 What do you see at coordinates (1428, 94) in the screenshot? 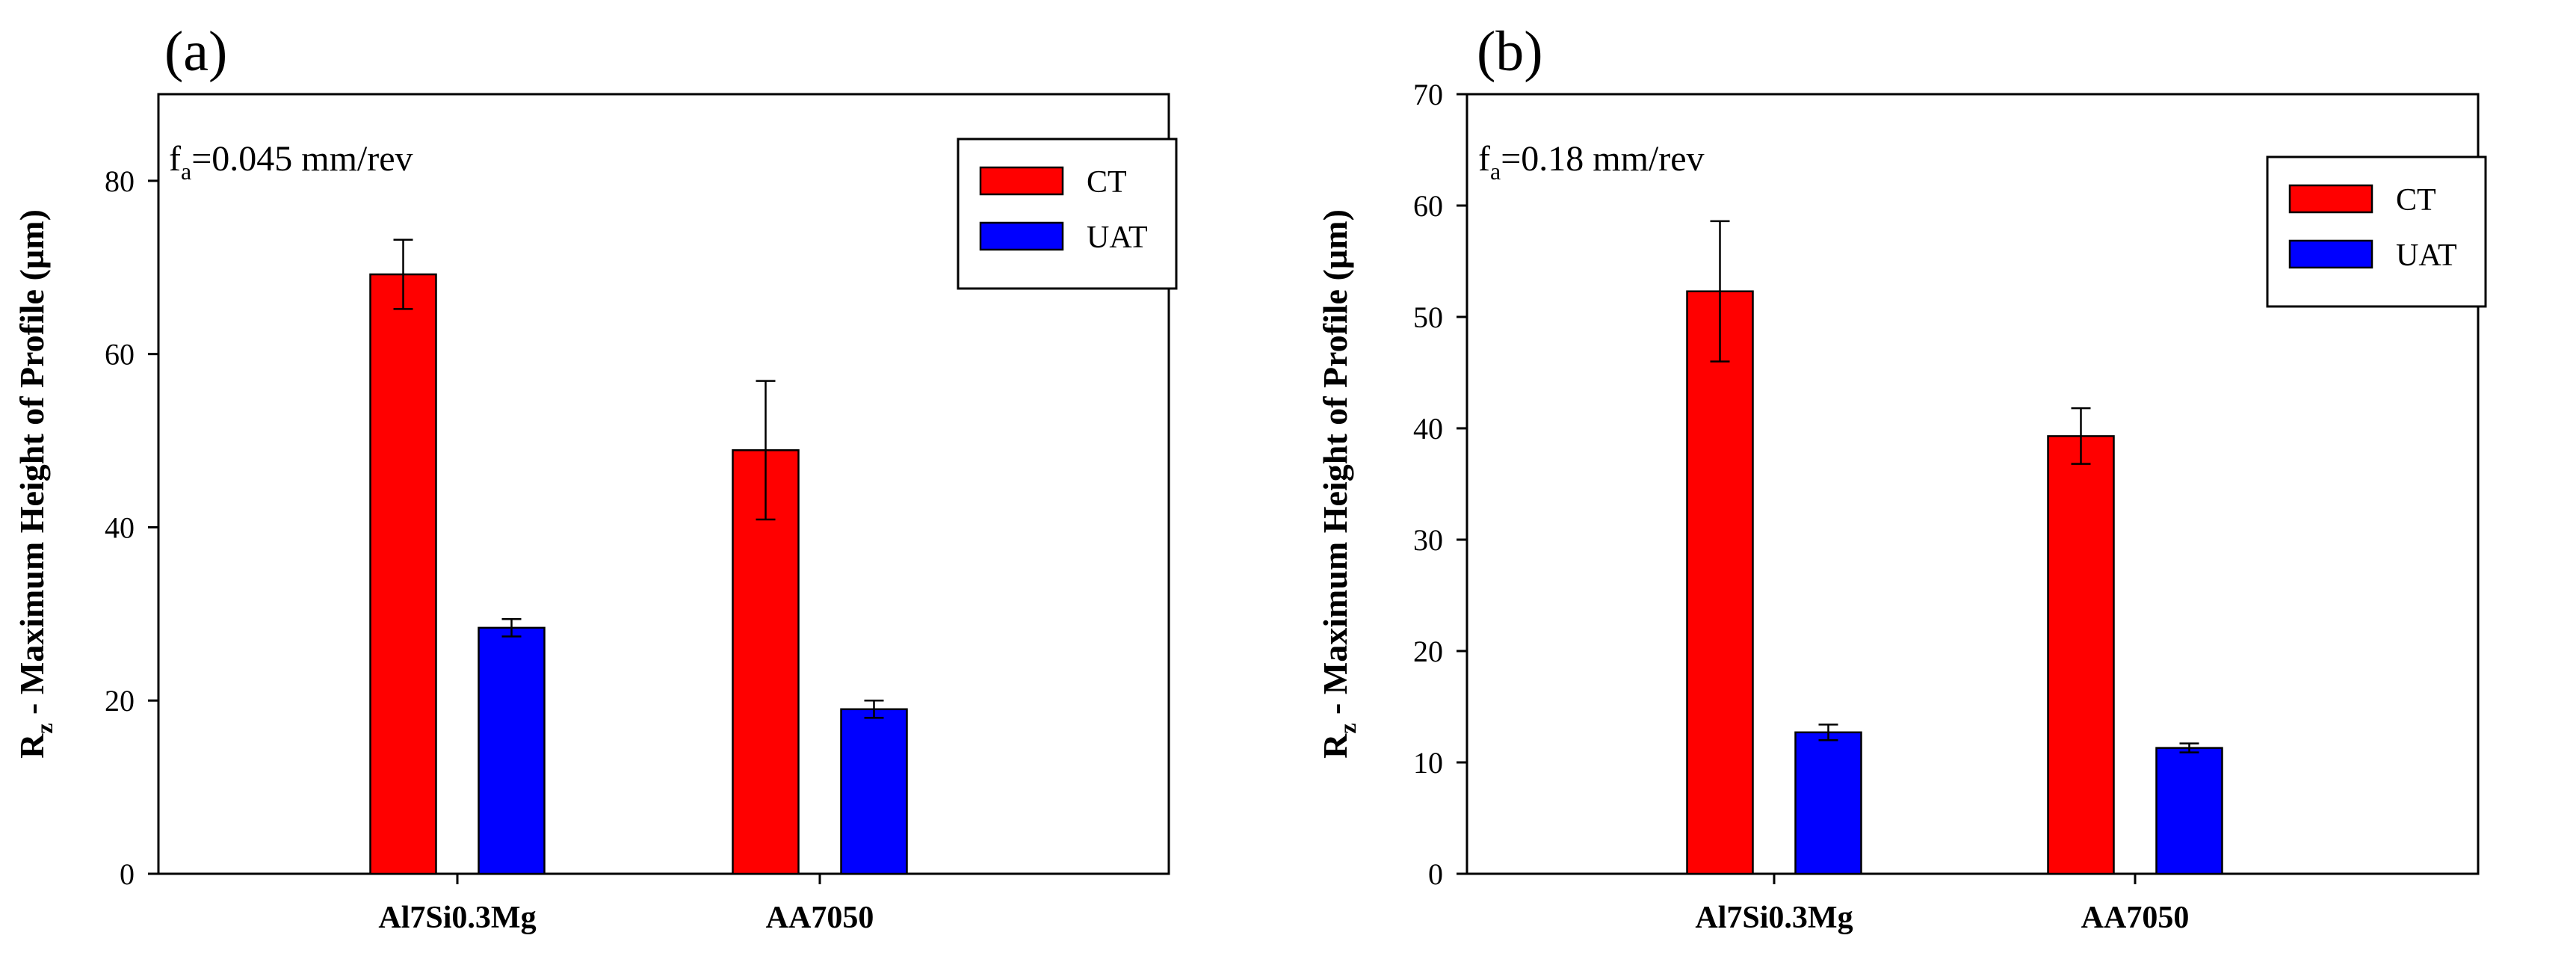
I see `y-tick-label: 70` at bounding box center [1428, 94].